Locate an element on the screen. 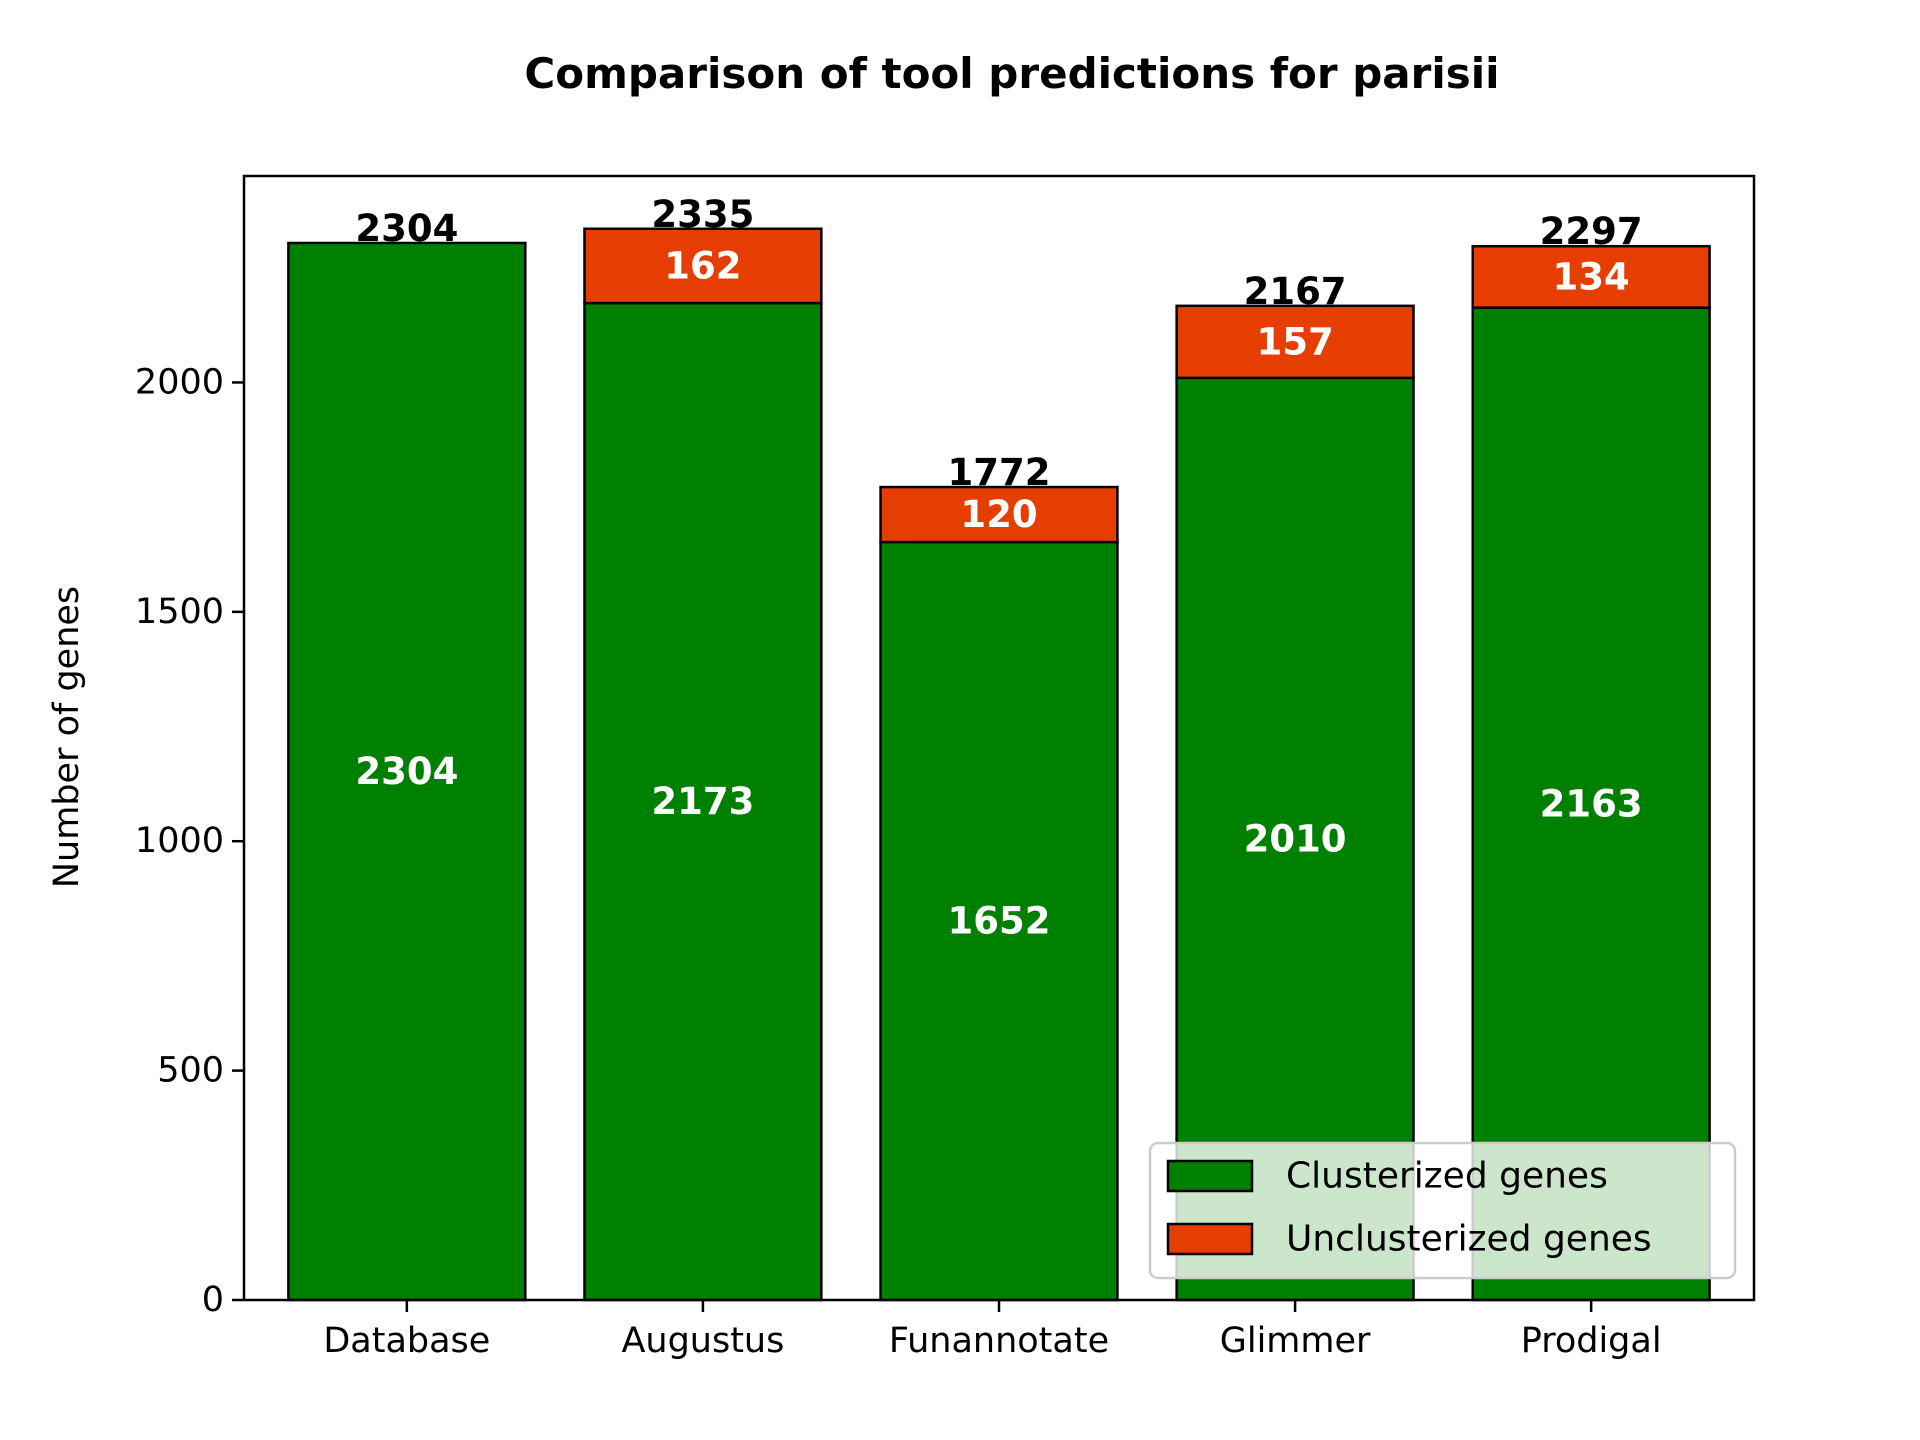 Image resolution: width=1920 pixels, height=1440 pixels. legend-swatch-unclusterized is located at coordinates (1210, 1239).